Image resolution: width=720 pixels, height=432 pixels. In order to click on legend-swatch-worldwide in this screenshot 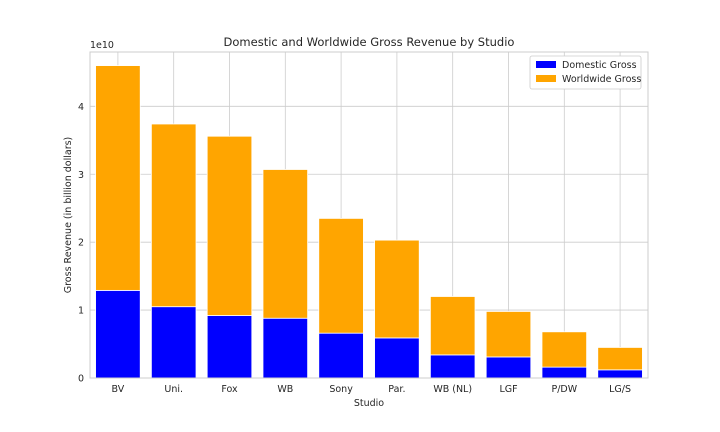, I will do `click(546, 78)`.